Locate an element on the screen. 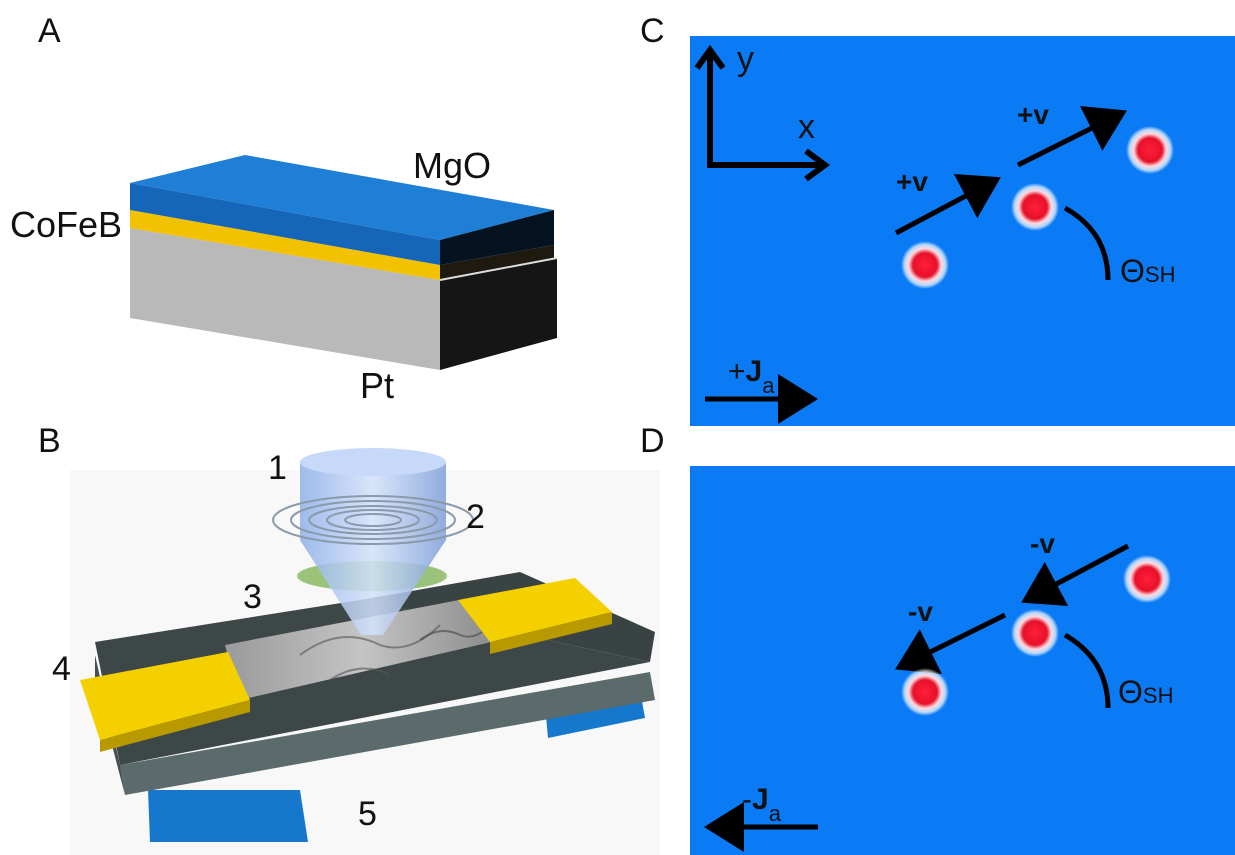 Image resolution: width=1235 pixels, height=855 pixels. velocity-label-d-1: -v is located at coordinates (1042, 543).